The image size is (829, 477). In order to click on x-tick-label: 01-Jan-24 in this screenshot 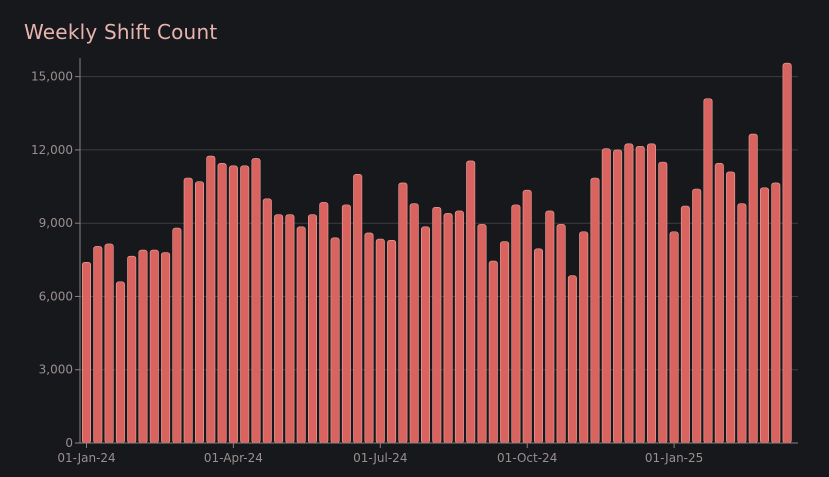, I will do `click(86, 458)`.